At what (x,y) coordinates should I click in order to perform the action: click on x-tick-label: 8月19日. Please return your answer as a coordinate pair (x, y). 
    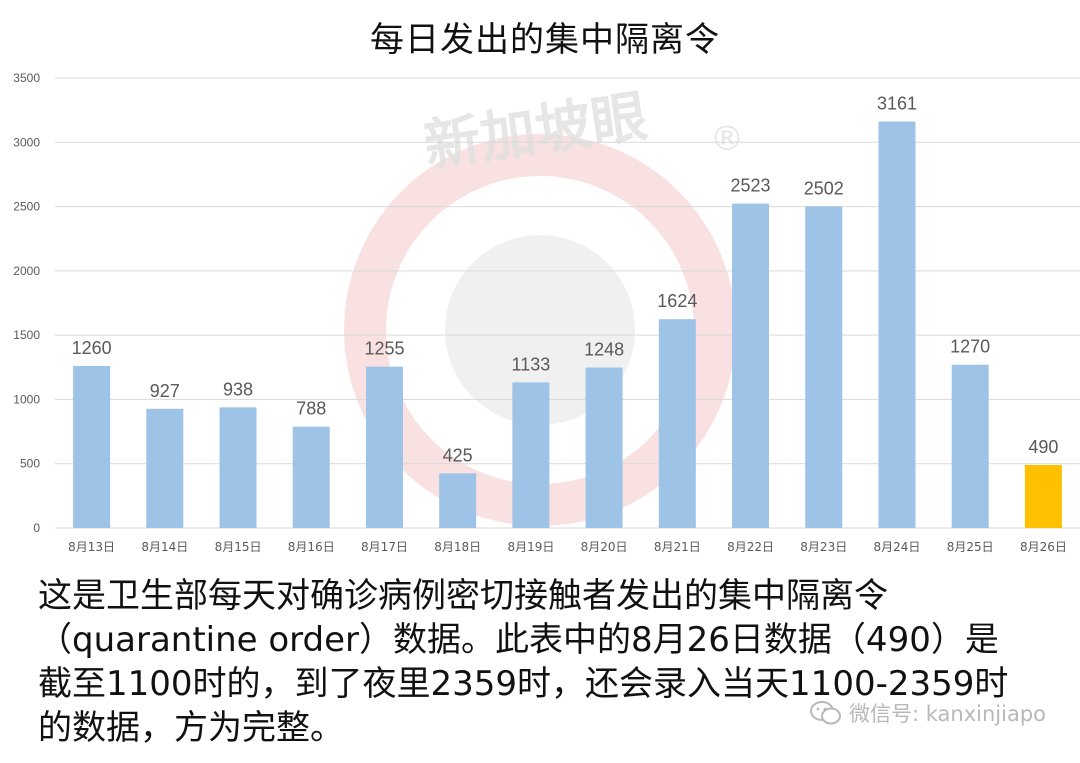
    Looking at the image, I should click on (530, 547).